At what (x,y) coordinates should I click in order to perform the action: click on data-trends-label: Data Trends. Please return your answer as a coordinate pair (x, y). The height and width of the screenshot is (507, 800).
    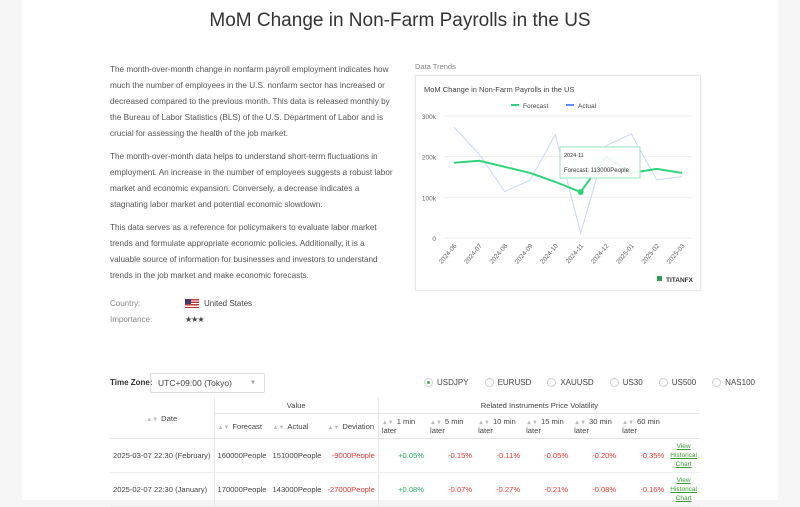
    Looking at the image, I should click on (435, 66).